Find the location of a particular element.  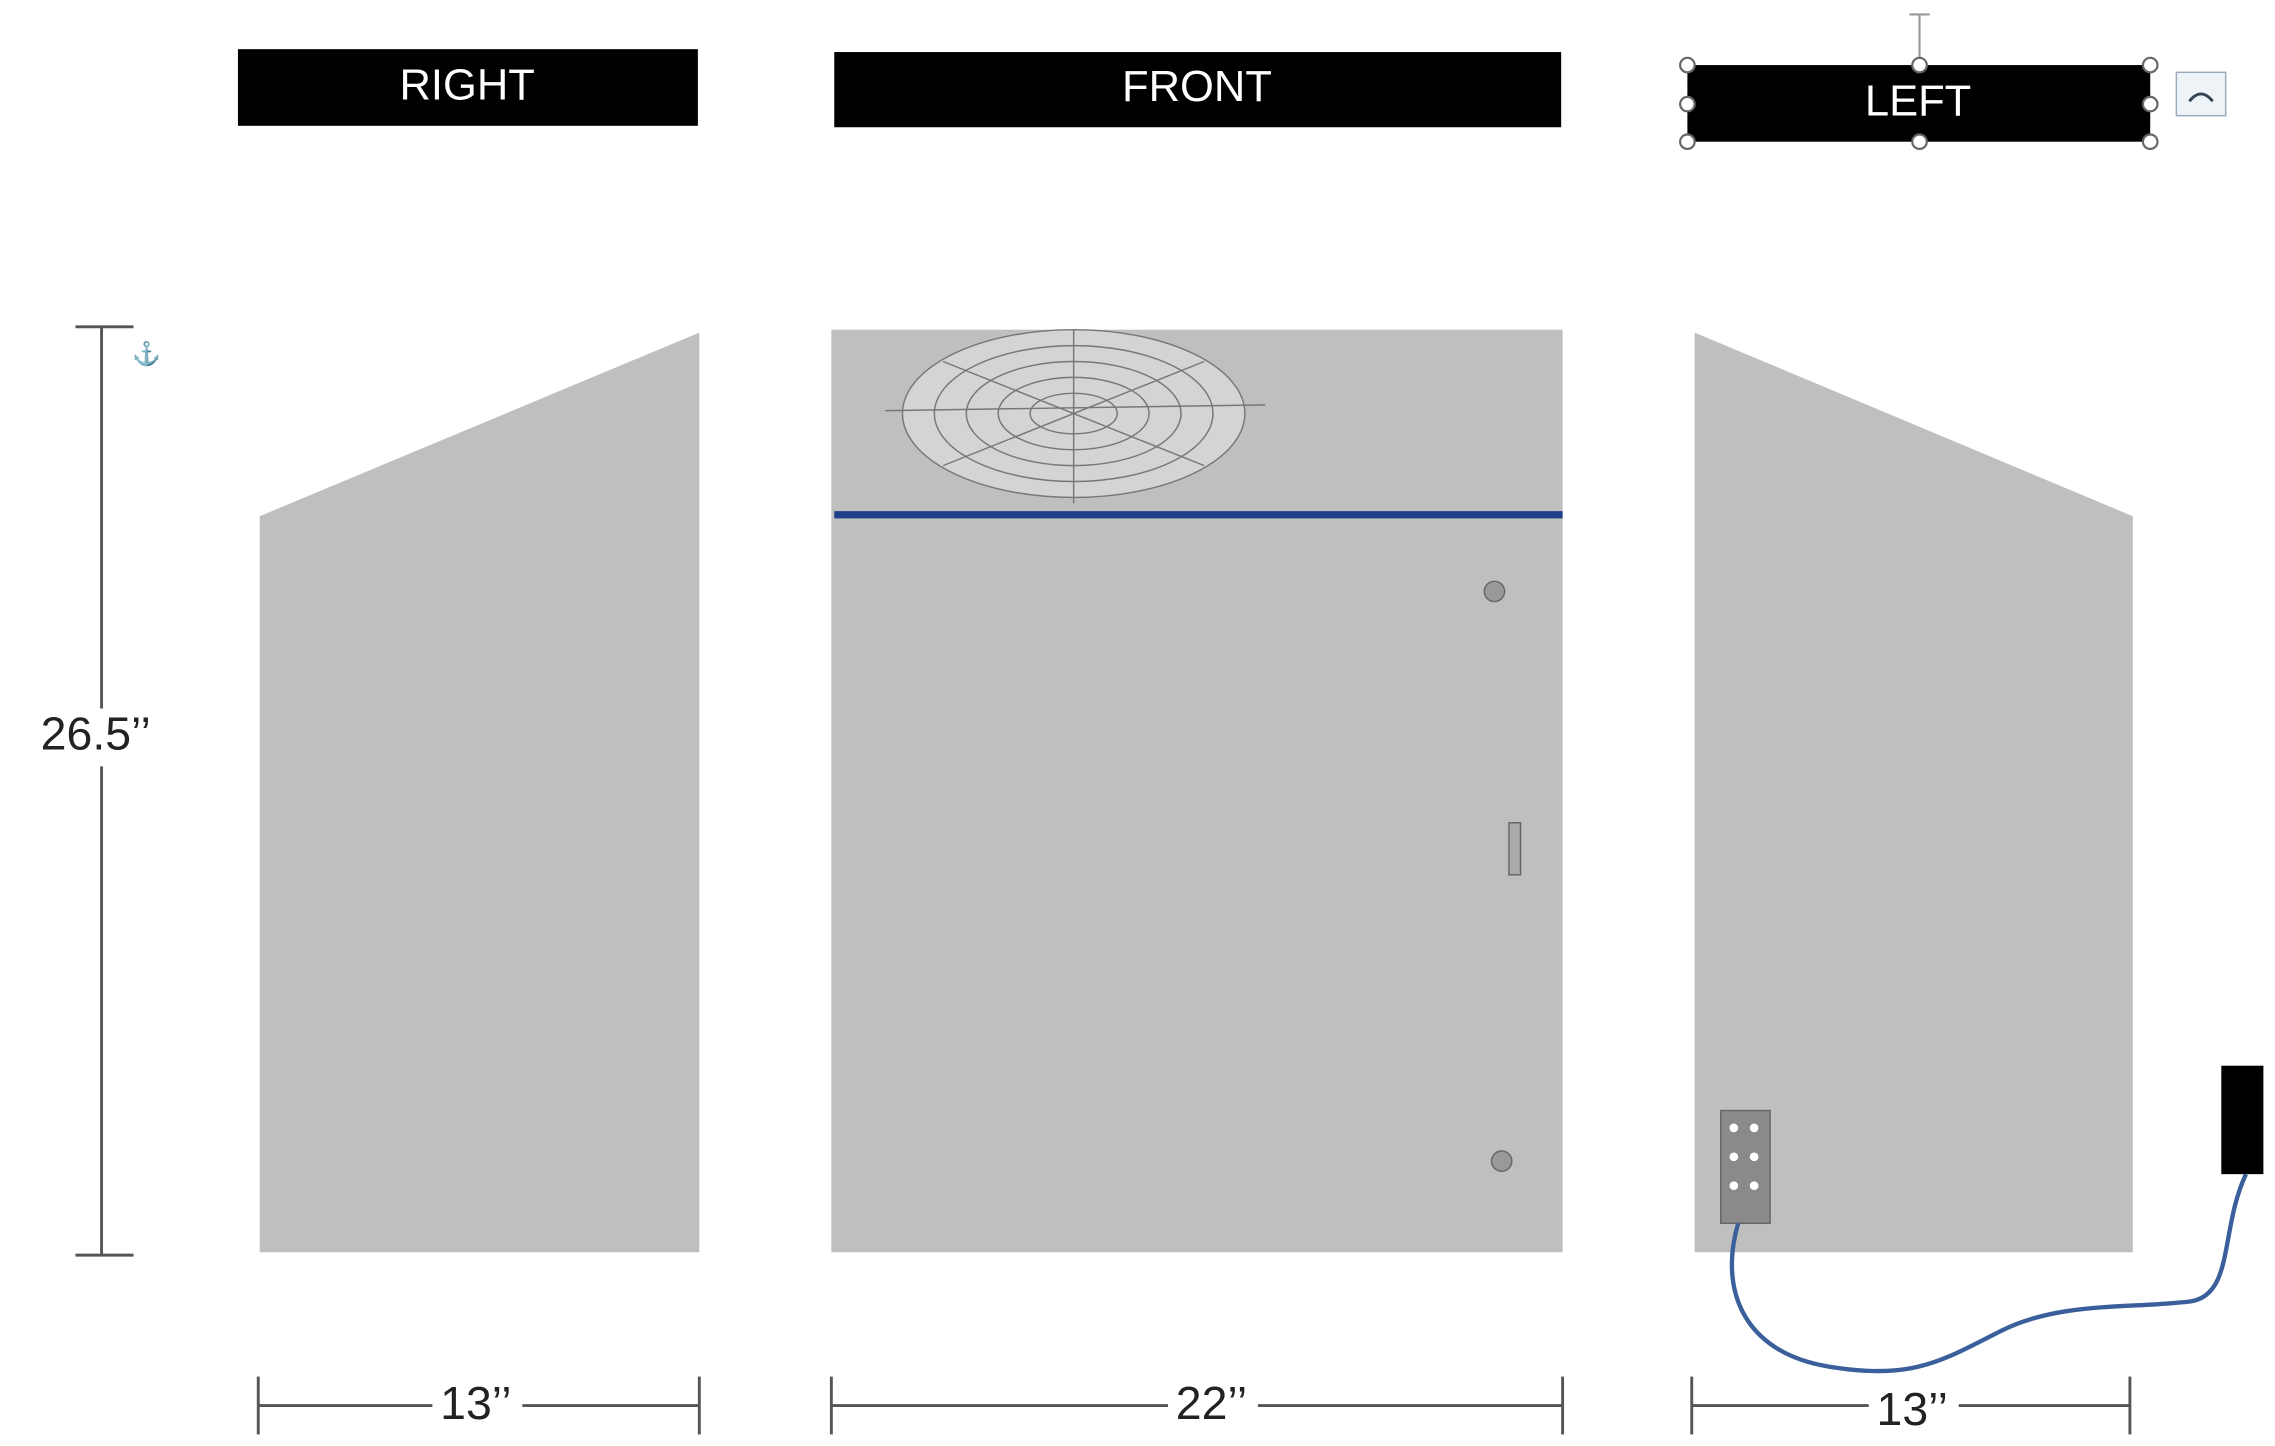

connector is located at coordinates (1745, 1167).